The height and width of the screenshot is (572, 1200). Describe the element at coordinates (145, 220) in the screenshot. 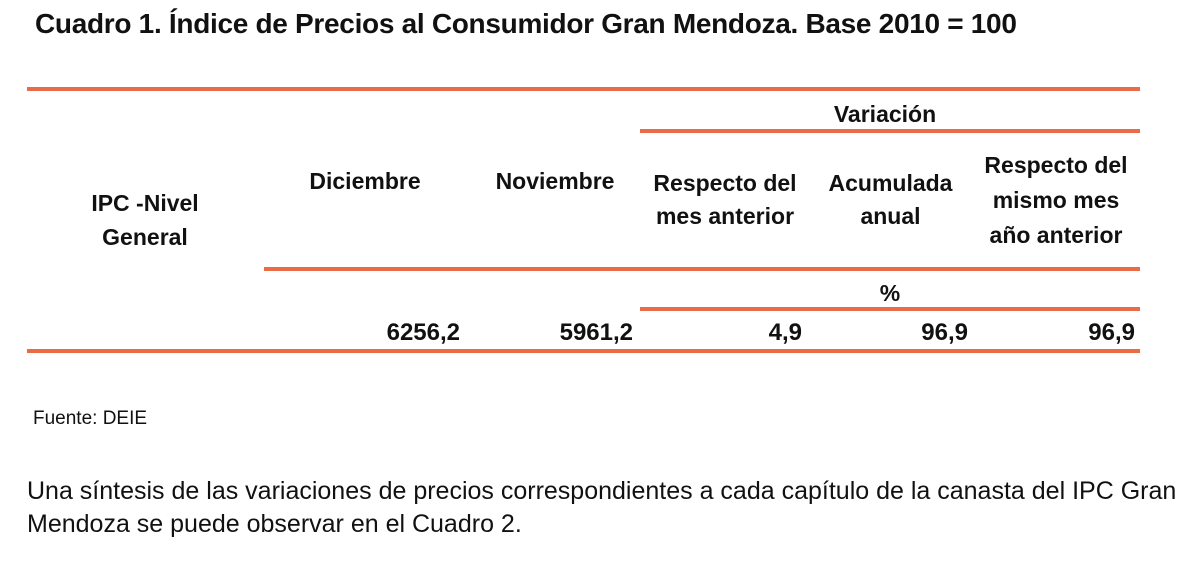

I see `row-header-ipc: IPC -Nivel General` at that location.